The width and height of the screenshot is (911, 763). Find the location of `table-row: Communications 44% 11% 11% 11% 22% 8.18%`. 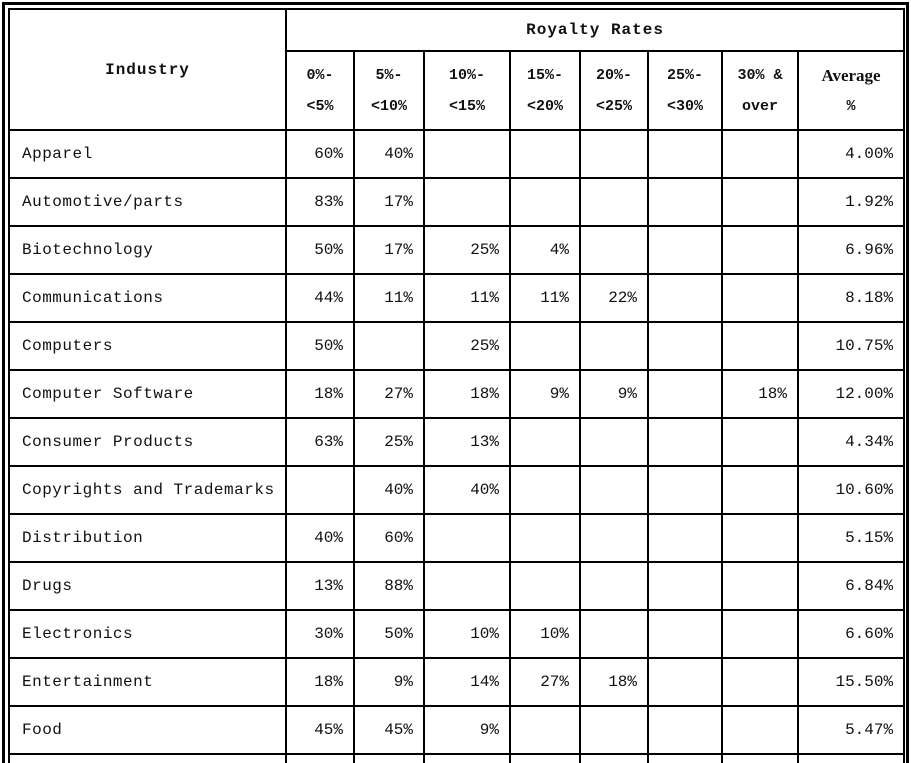

table-row: Communications 44% 11% 11% 11% 22% 8.18% is located at coordinates (457, 298).